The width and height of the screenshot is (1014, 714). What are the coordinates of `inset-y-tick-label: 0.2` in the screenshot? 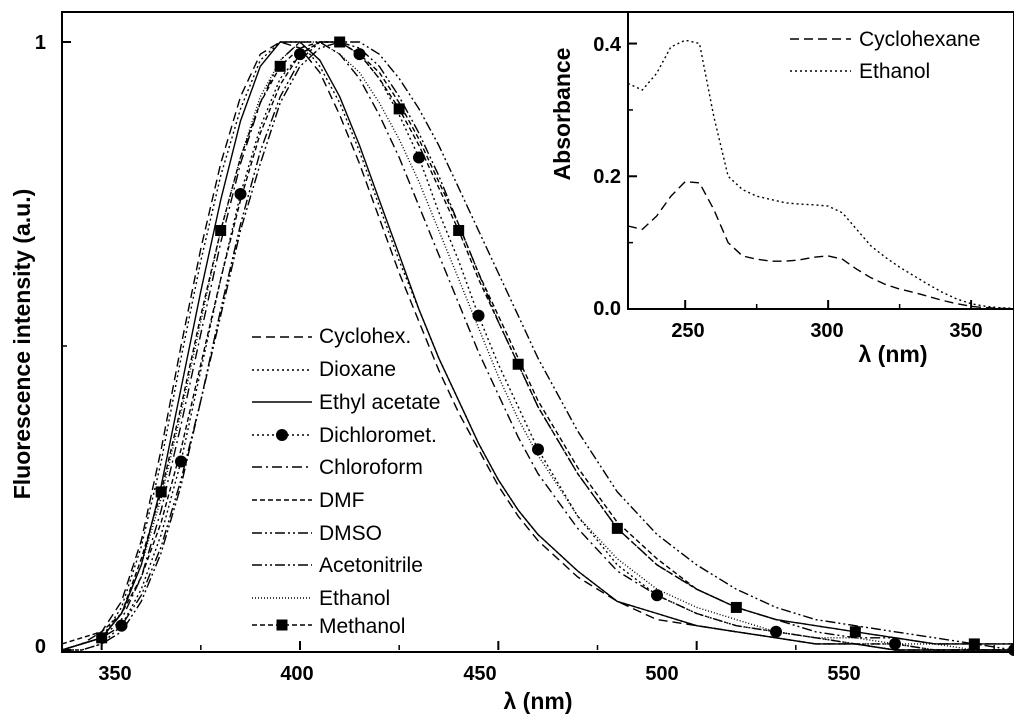 It's located at (607, 177).